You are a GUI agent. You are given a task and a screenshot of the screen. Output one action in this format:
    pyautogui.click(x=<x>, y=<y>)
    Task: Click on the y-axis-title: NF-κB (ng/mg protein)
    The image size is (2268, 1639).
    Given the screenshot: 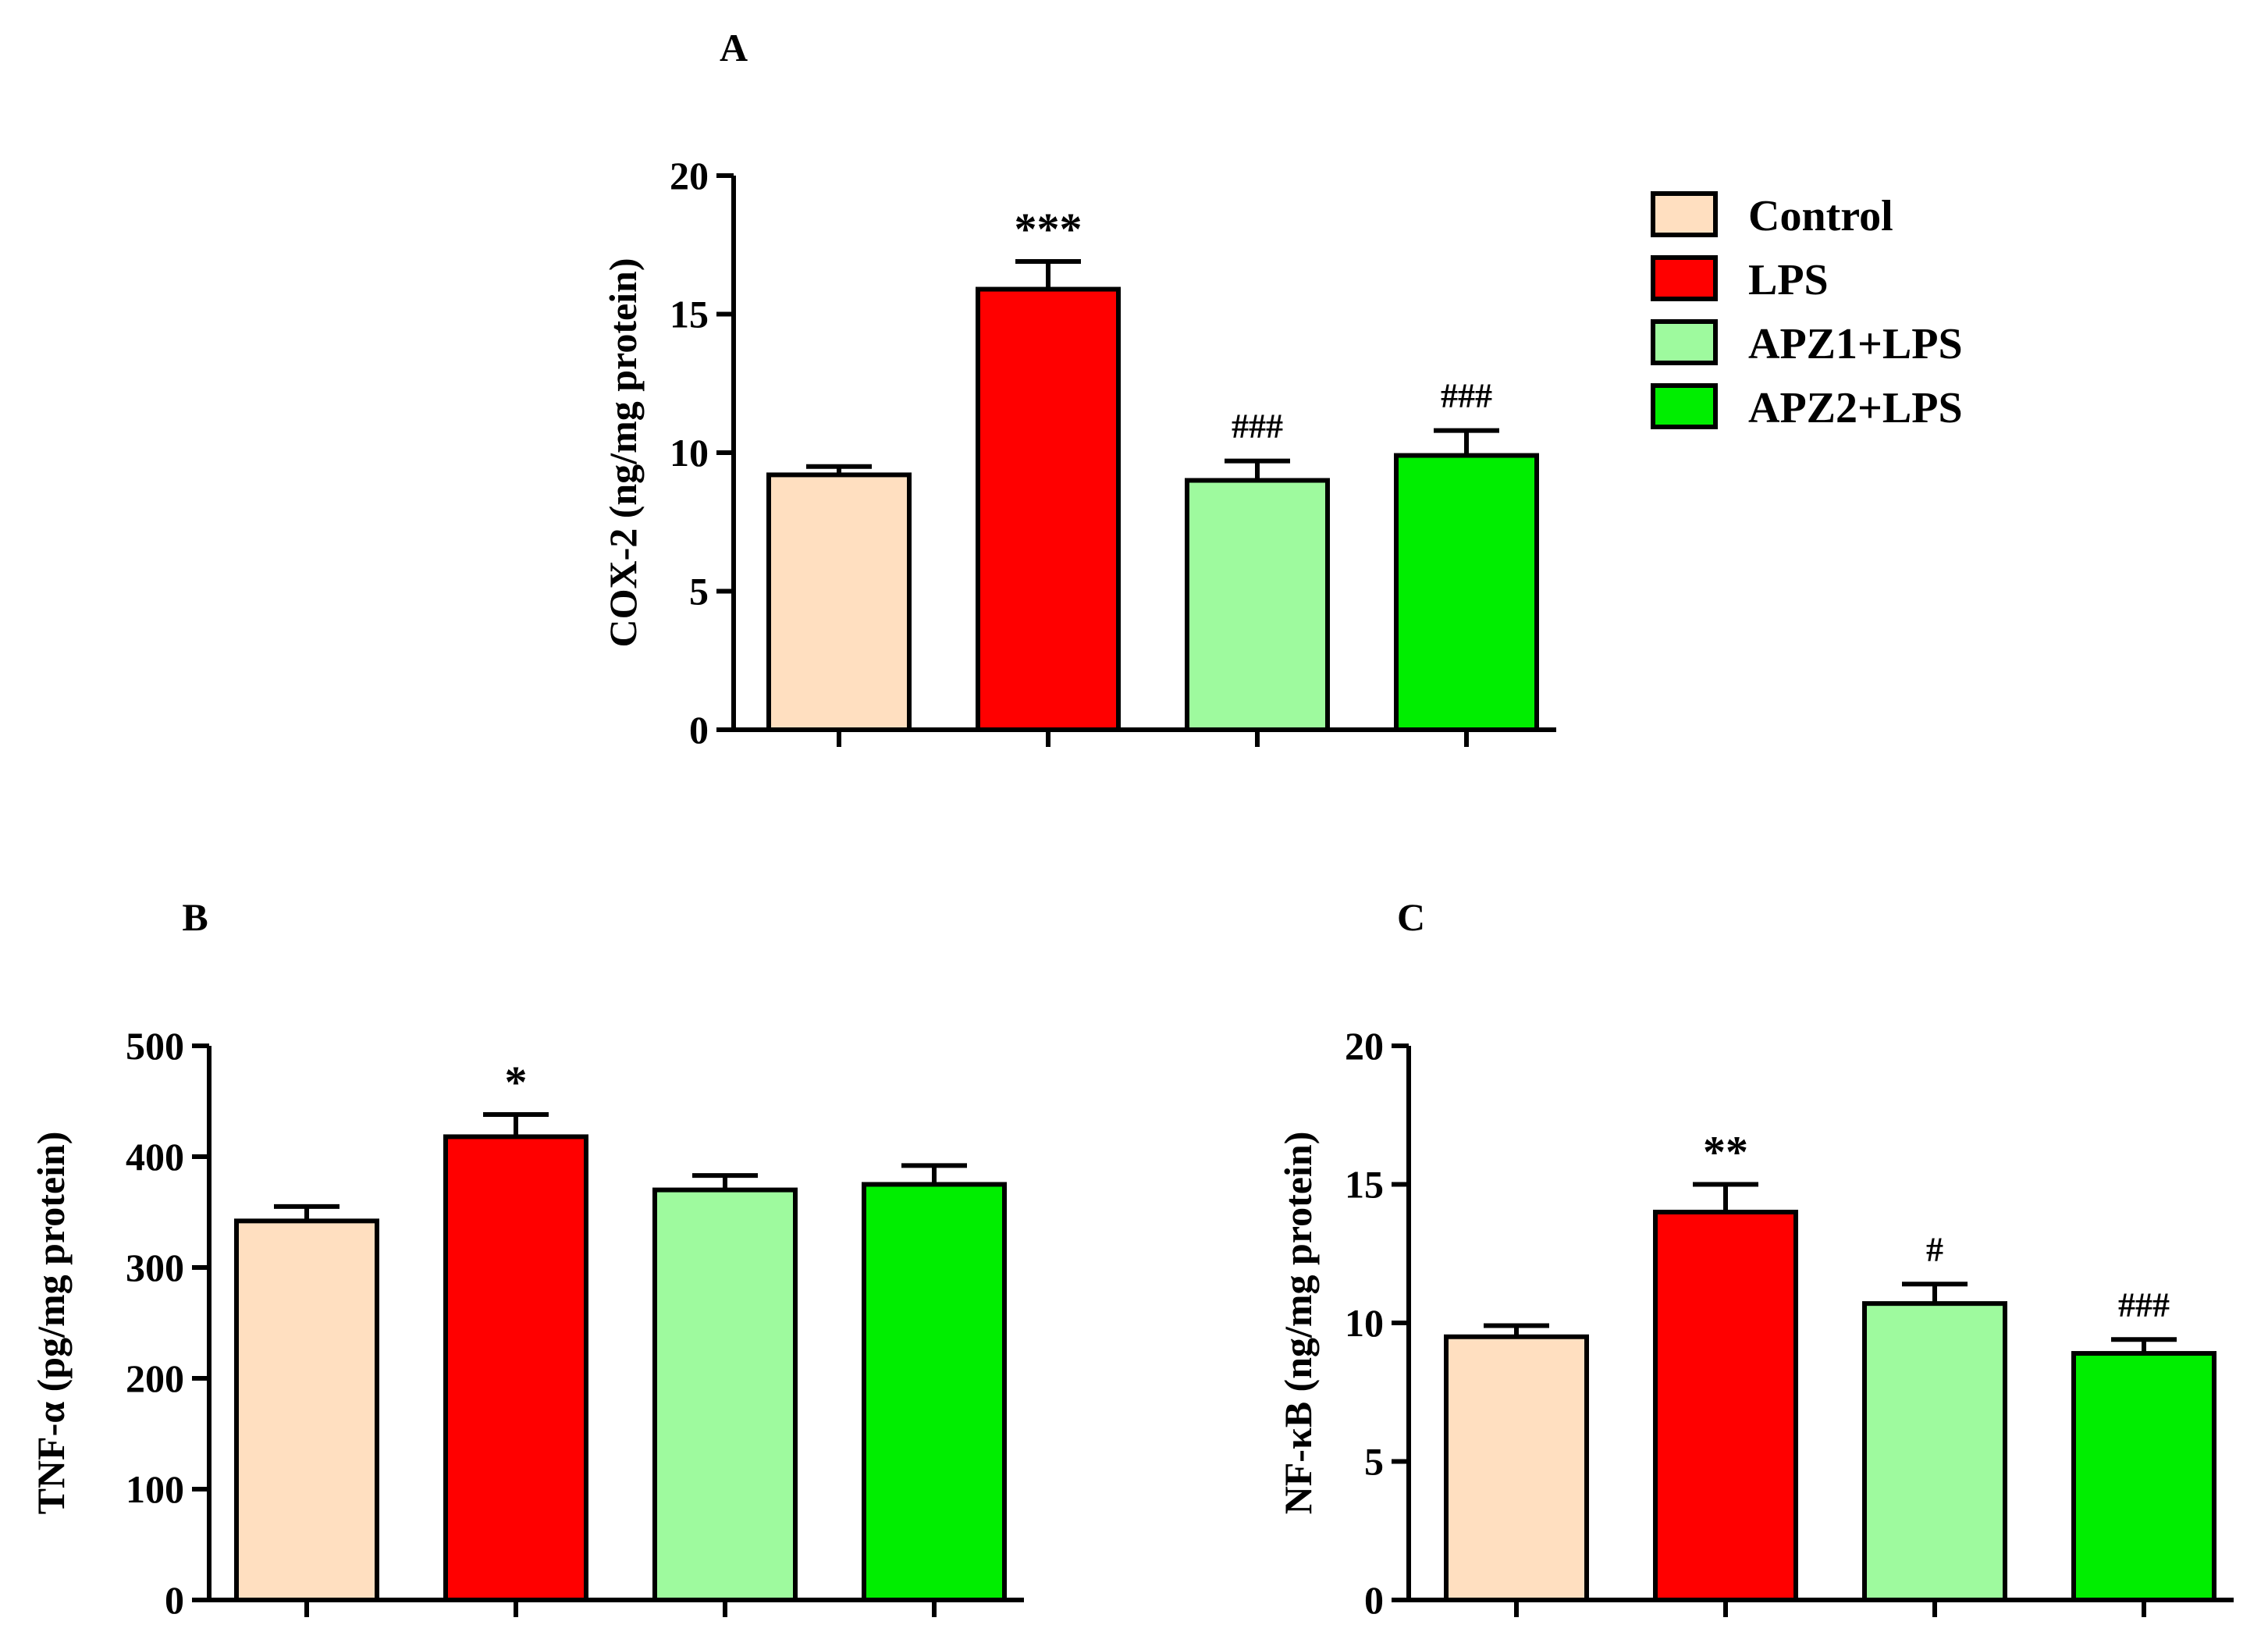 What is the action you would take?
    pyautogui.click(x=1298, y=1323)
    